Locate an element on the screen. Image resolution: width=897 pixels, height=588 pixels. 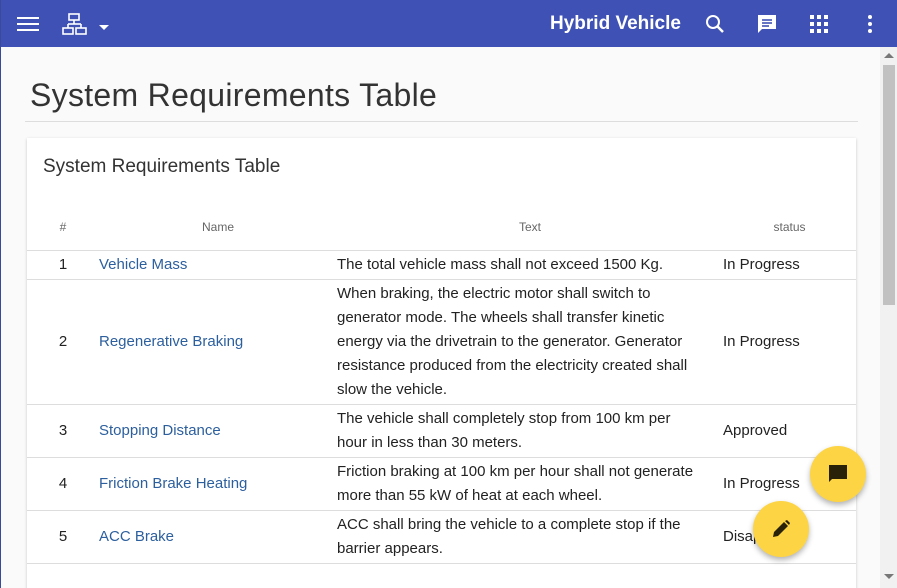
chat-fab-button is located at coordinates (838, 474).